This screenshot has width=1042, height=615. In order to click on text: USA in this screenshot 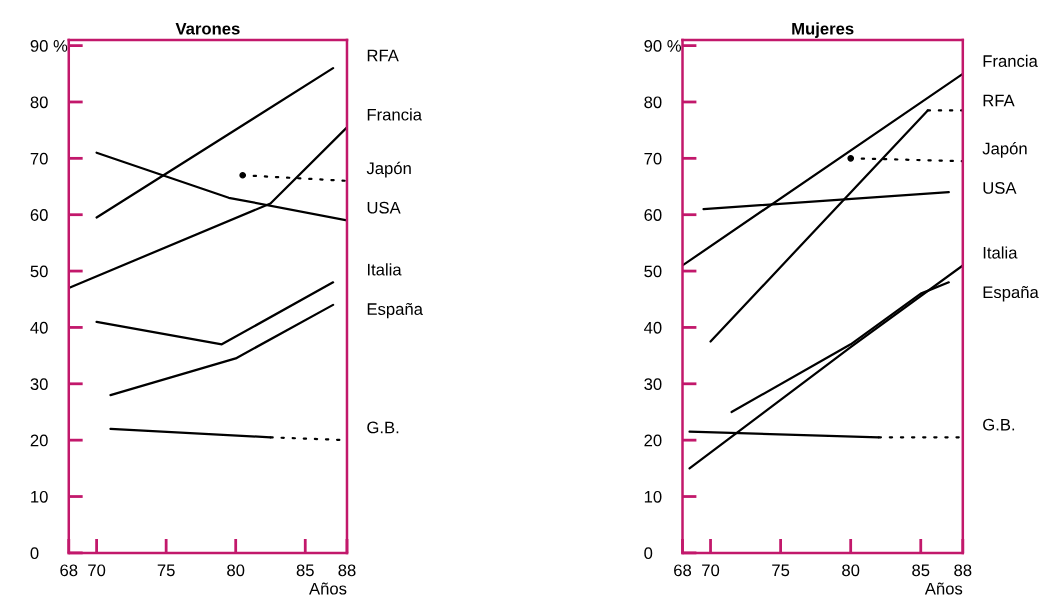, I will do `click(1000, 188)`.